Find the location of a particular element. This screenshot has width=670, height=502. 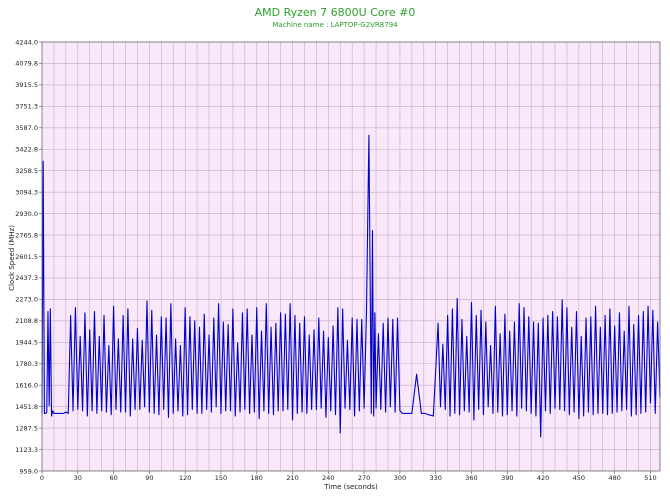

y-tick-label: 2273.0 is located at coordinates (26, 300).